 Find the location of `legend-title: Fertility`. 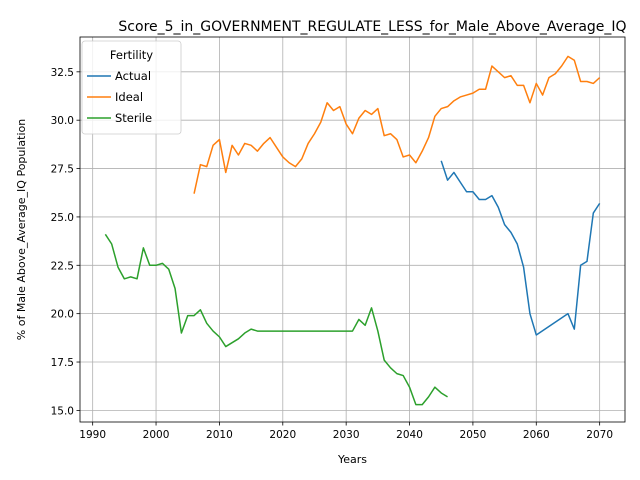

legend-title: Fertility is located at coordinates (131, 55).